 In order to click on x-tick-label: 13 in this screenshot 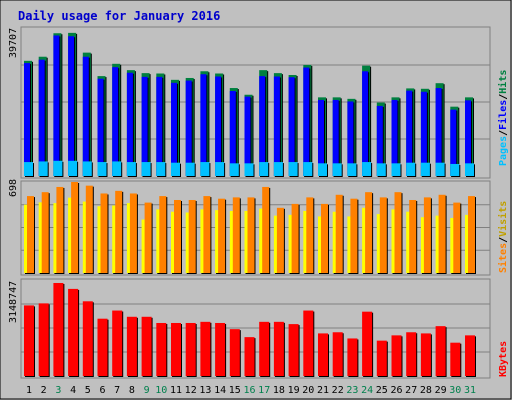, I will do `click(205, 390)`.